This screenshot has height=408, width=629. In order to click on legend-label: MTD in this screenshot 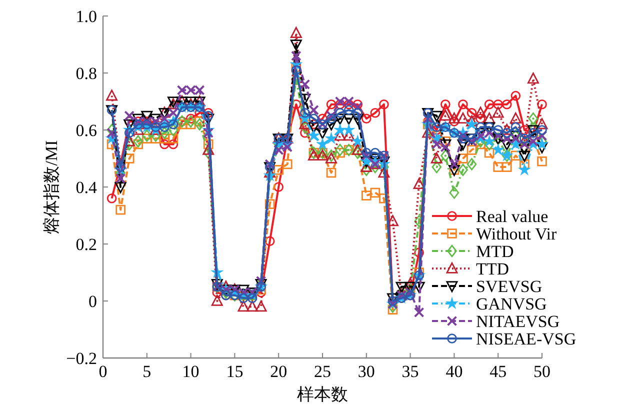, I will do `click(495, 251)`.